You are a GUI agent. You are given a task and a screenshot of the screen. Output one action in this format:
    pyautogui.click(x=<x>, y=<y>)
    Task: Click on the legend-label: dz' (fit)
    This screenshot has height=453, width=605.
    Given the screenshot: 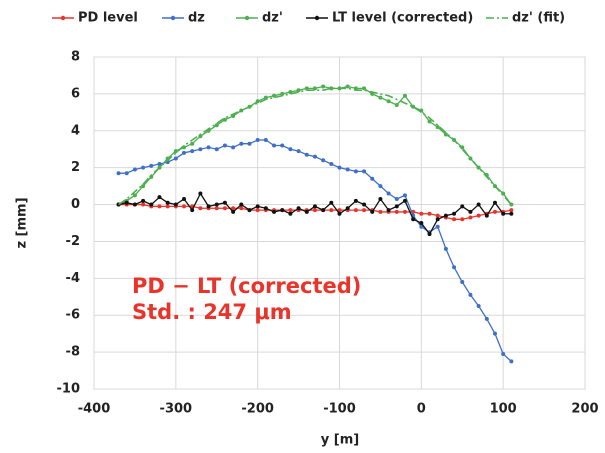 What is the action you would take?
    pyautogui.click(x=538, y=18)
    